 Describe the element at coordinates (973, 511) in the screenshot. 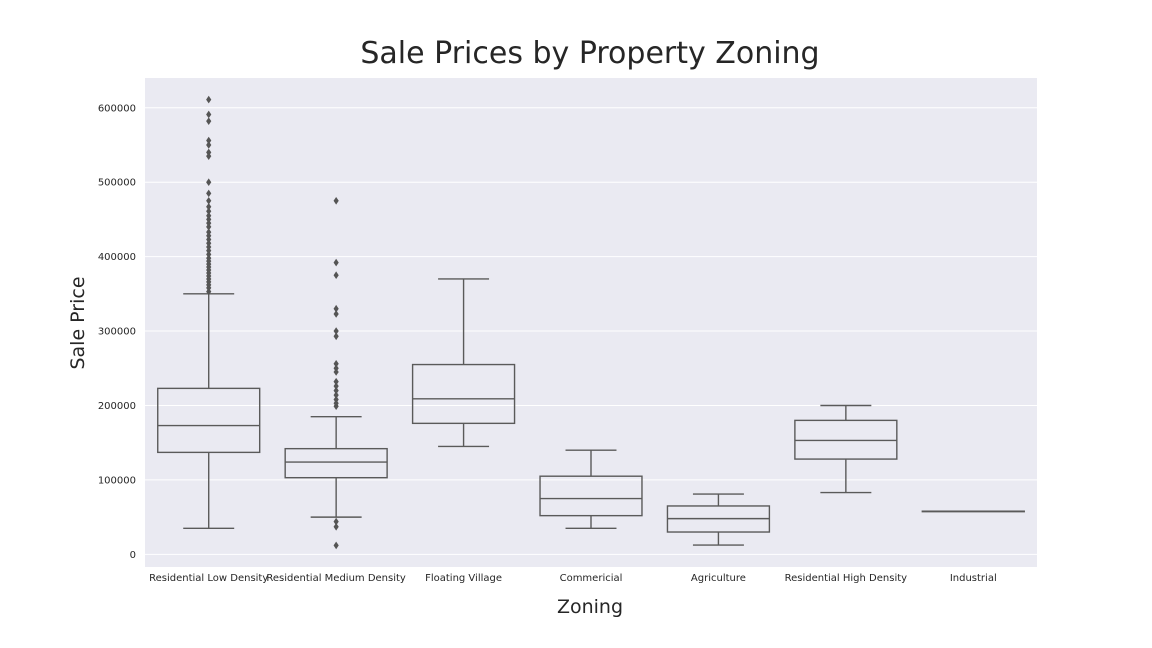

I see `box-industrial` at that location.